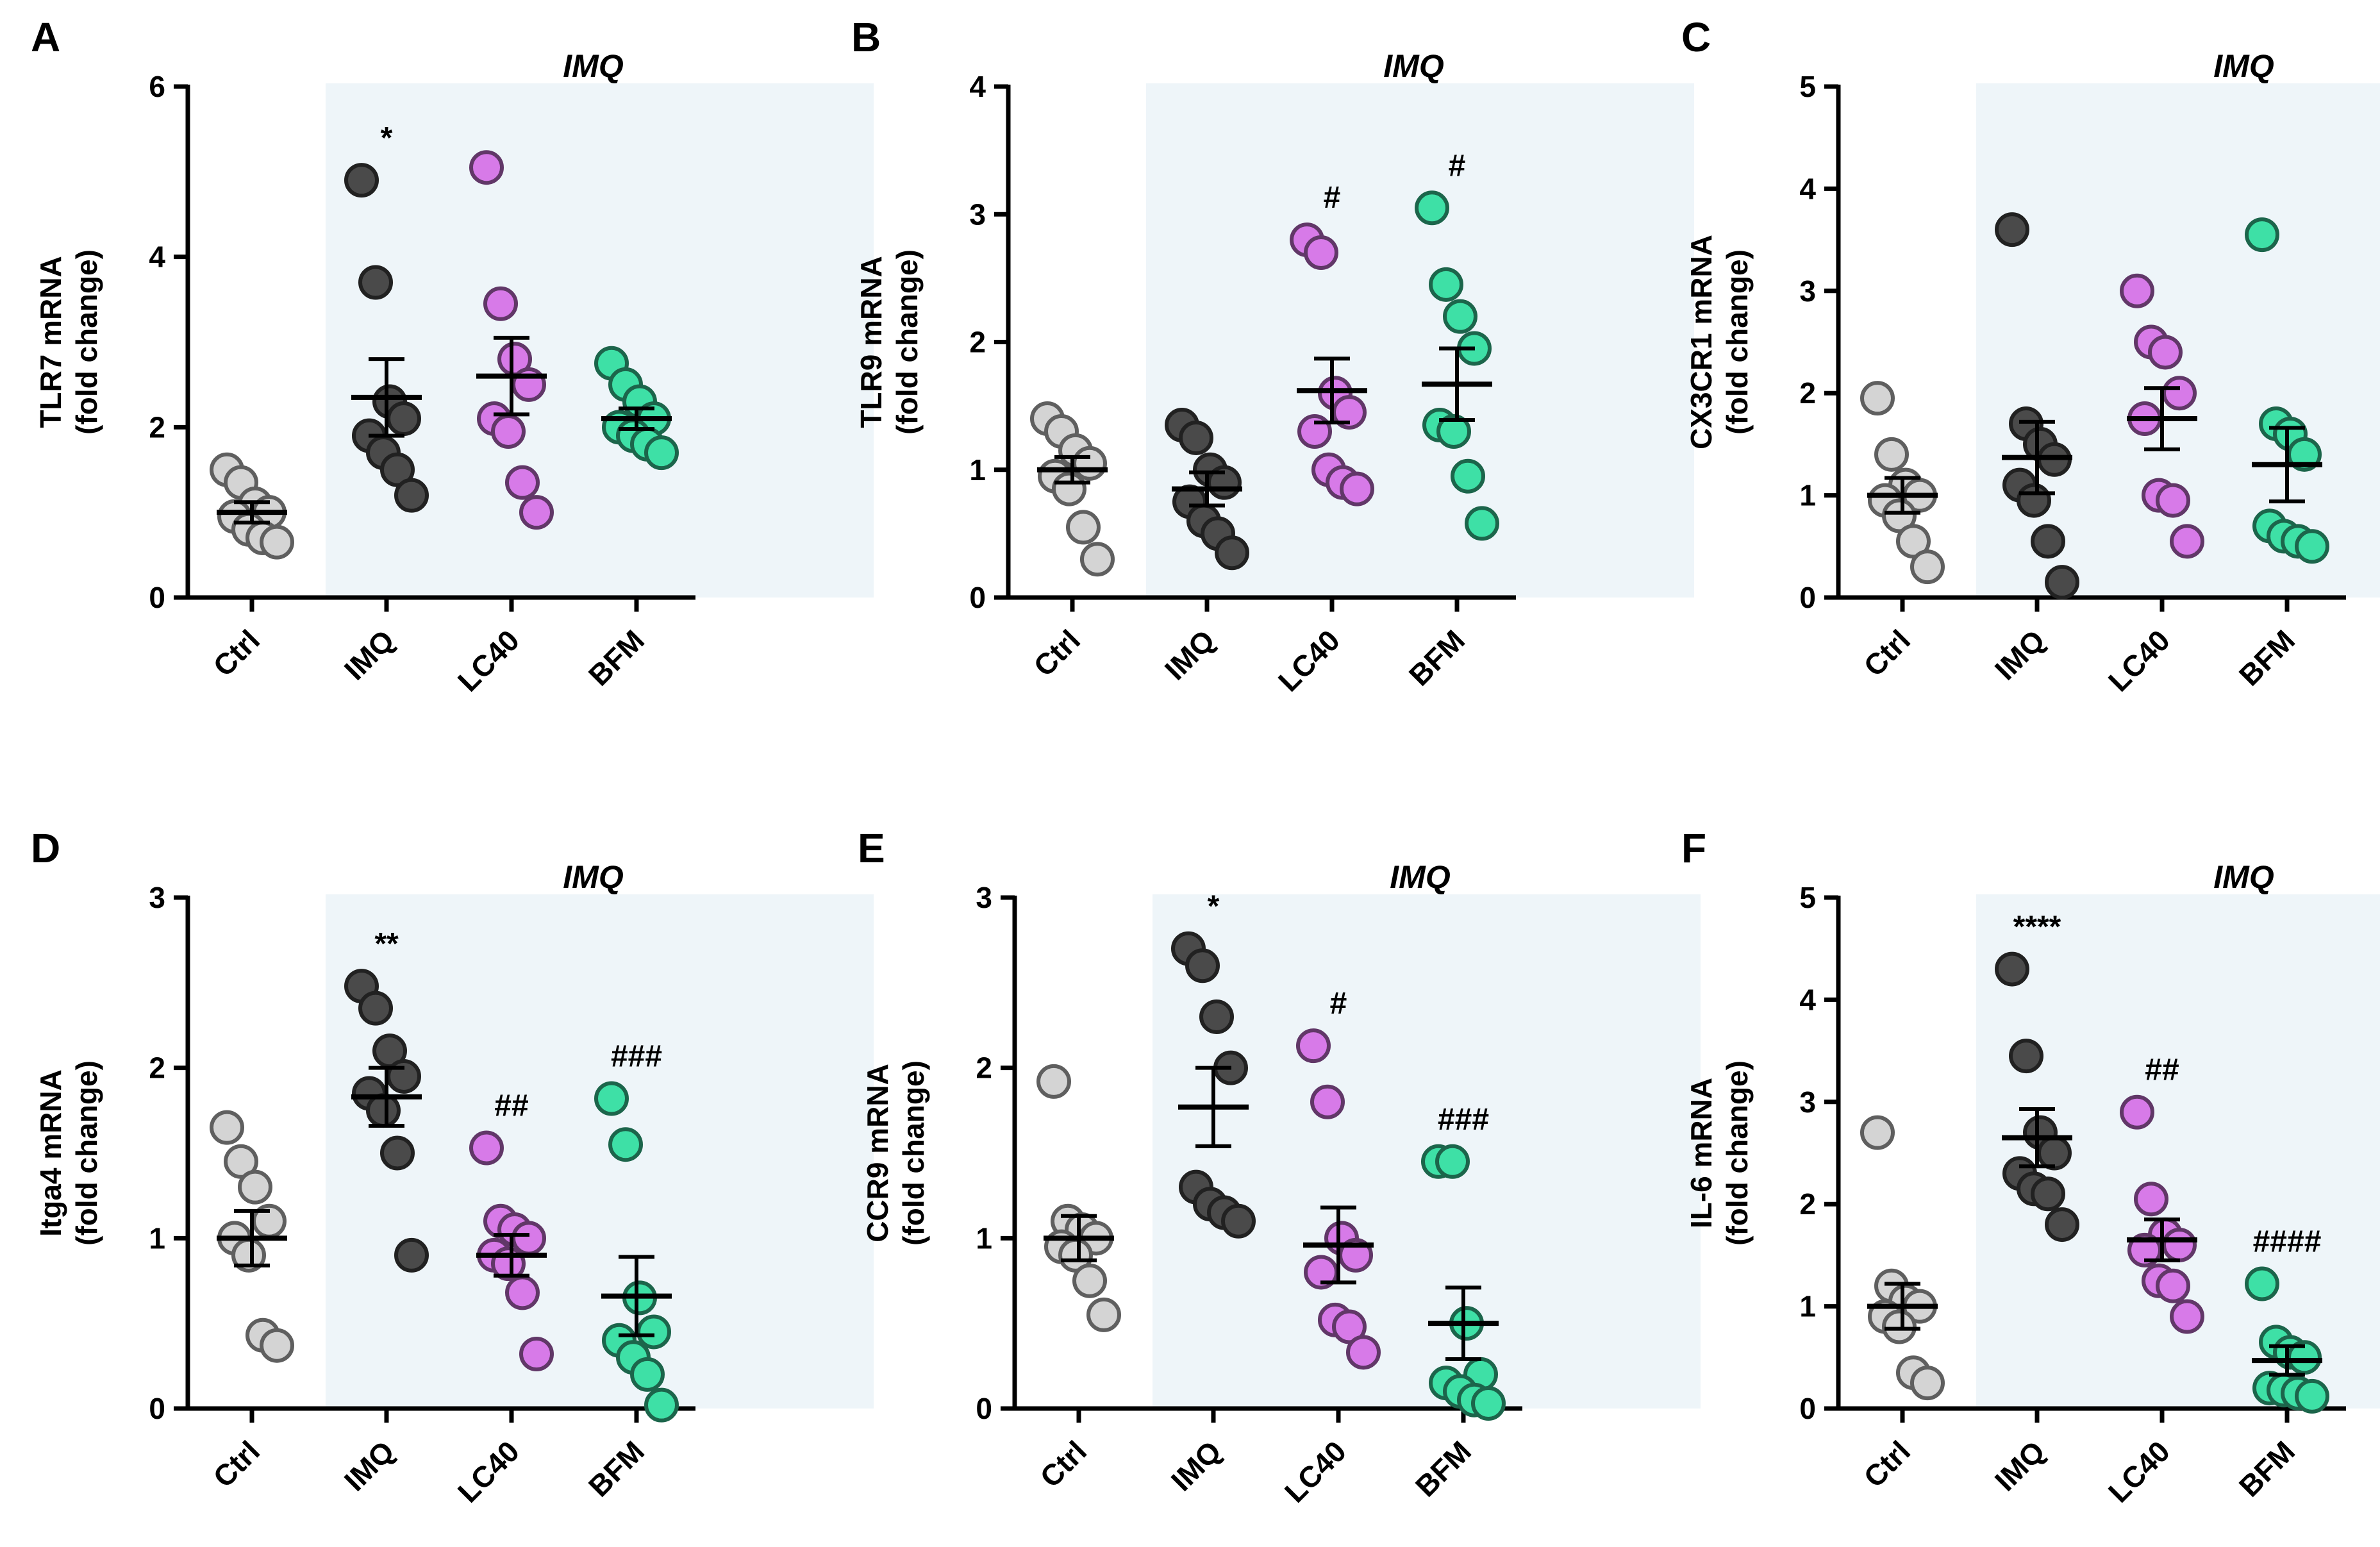  I want to click on y-tick-label: 5, so click(1807, 86).